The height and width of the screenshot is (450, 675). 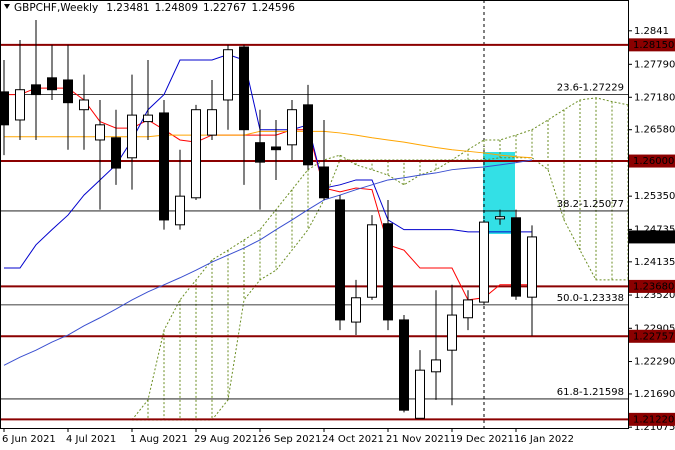 I want to click on fib-label: 38.2-1.25077, so click(x=590, y=204).